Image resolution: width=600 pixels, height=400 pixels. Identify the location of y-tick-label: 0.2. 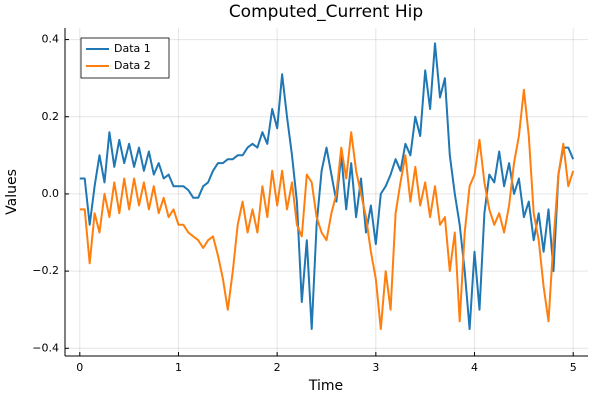
(51, 116).